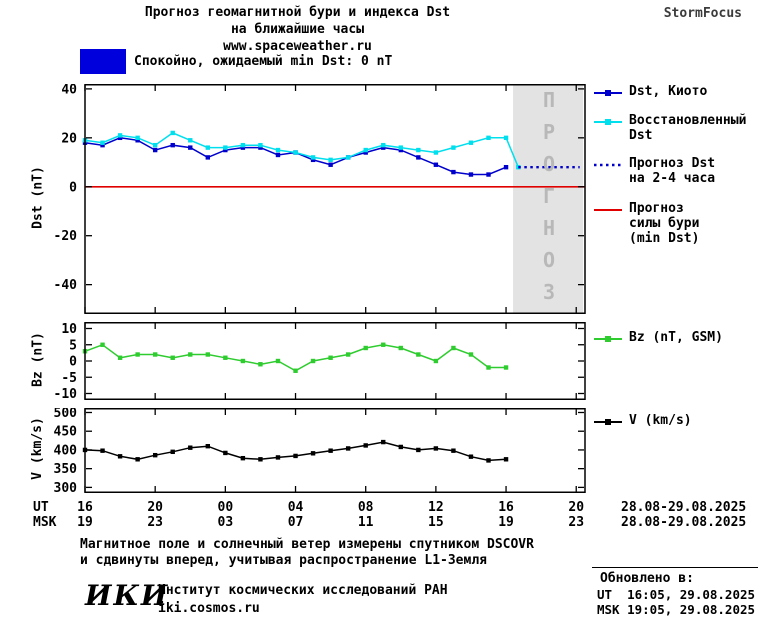 This screenshot has width=760, height=620. I want to click on updated-label: Обновлено в:, so click(647, 578).